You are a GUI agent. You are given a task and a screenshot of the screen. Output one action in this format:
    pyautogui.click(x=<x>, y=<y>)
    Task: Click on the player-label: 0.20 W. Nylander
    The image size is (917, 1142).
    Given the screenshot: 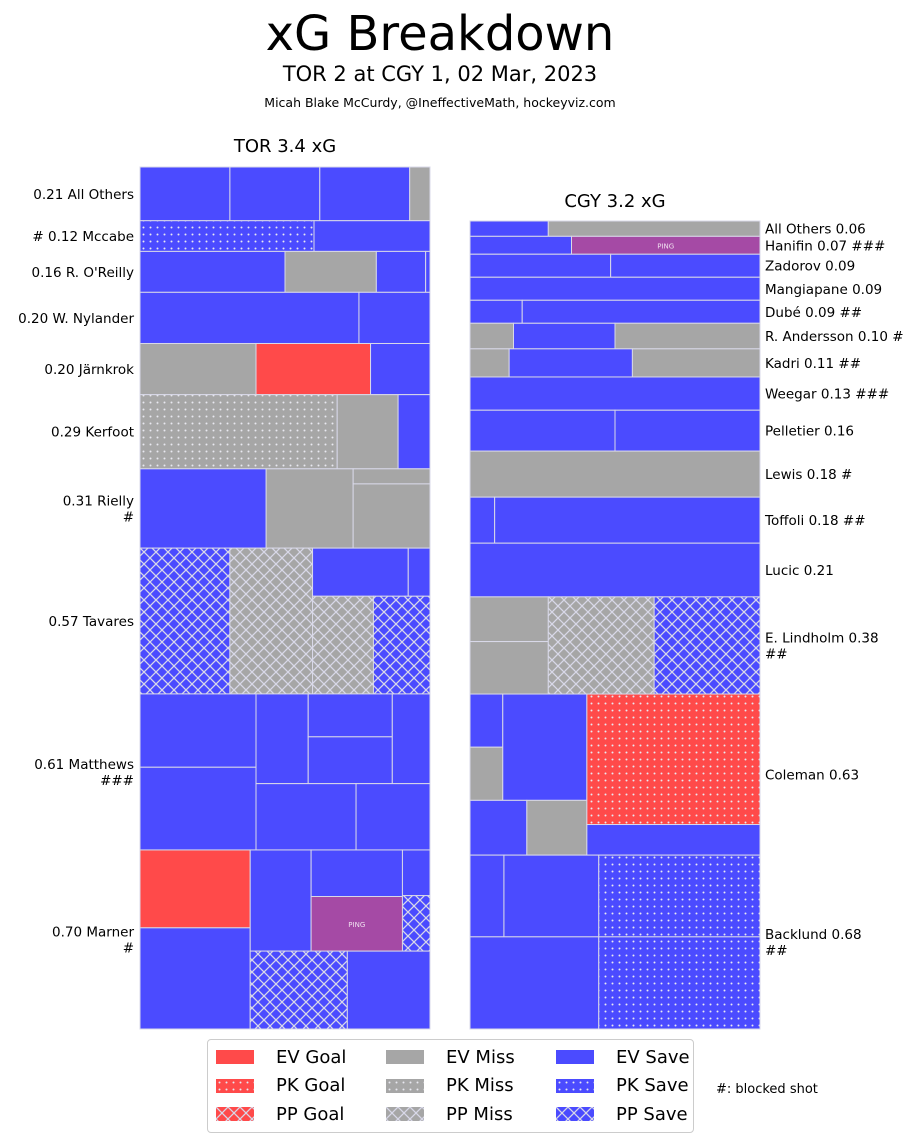 What is the action you would take?
    pyautogui.click(x=76, y=319)
    